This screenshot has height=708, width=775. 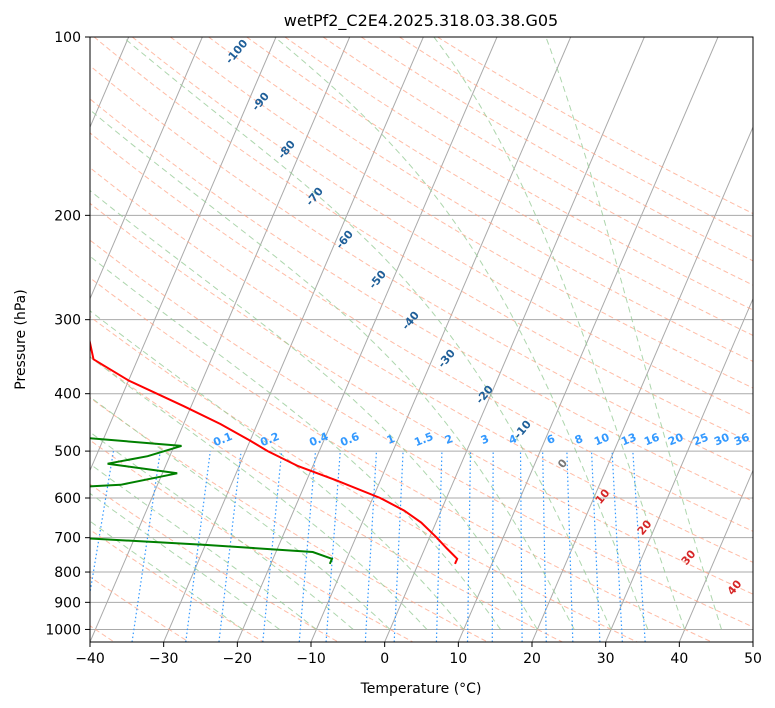 What do you see at coordinates (551, 439) in the screenshot?
I see `mixing-ratio-label: 6` at bounding box center [551, 439].